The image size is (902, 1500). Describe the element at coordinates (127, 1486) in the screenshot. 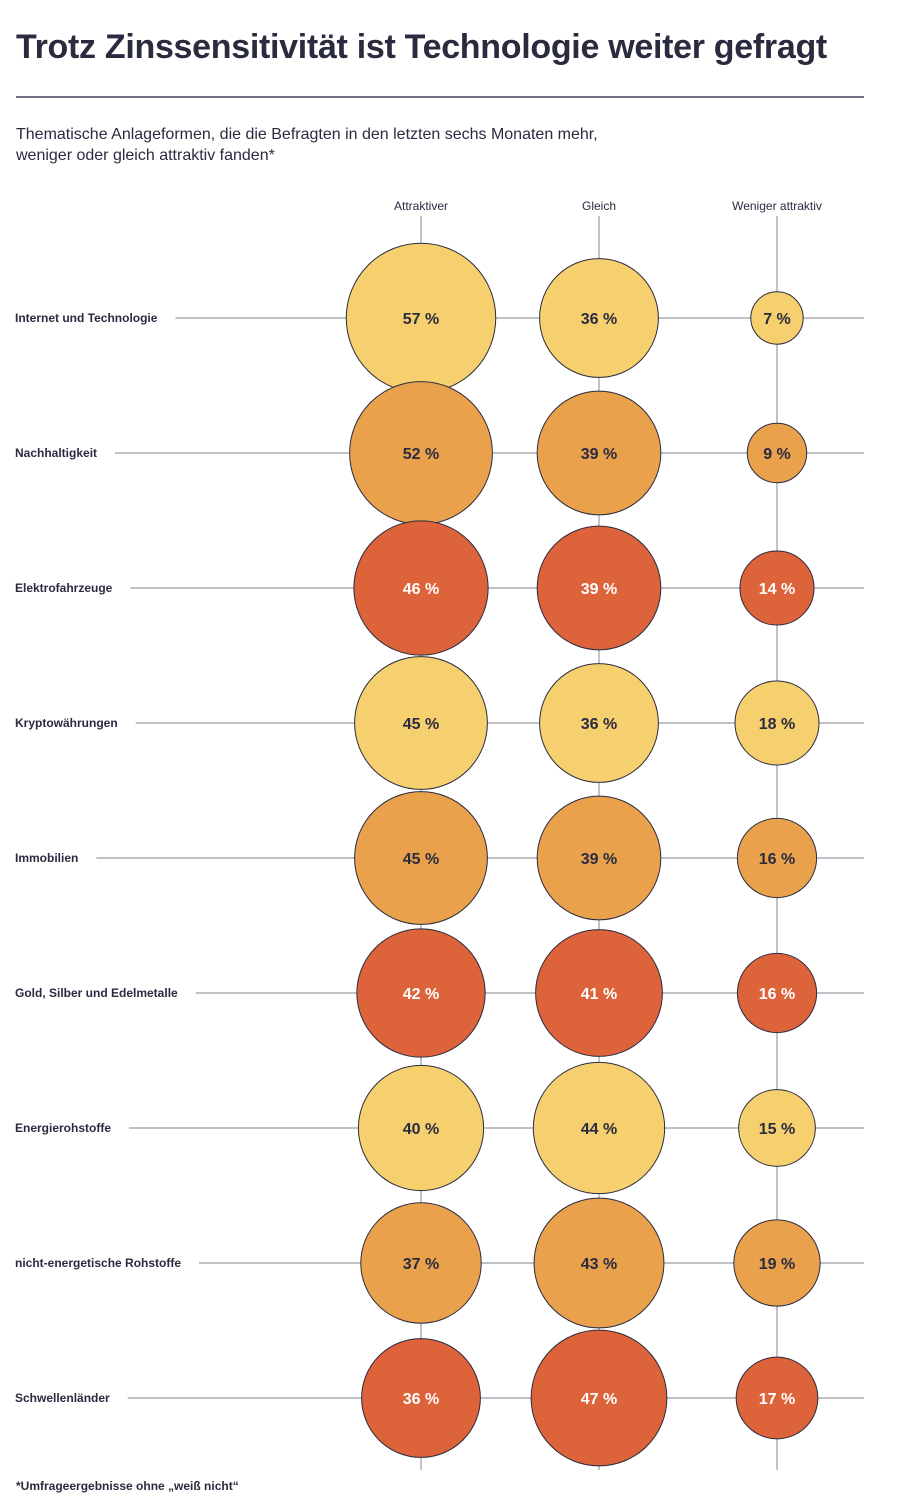

I see `footnote: *Umfrageergebnisse ohne „weiß nicht“` at that location.